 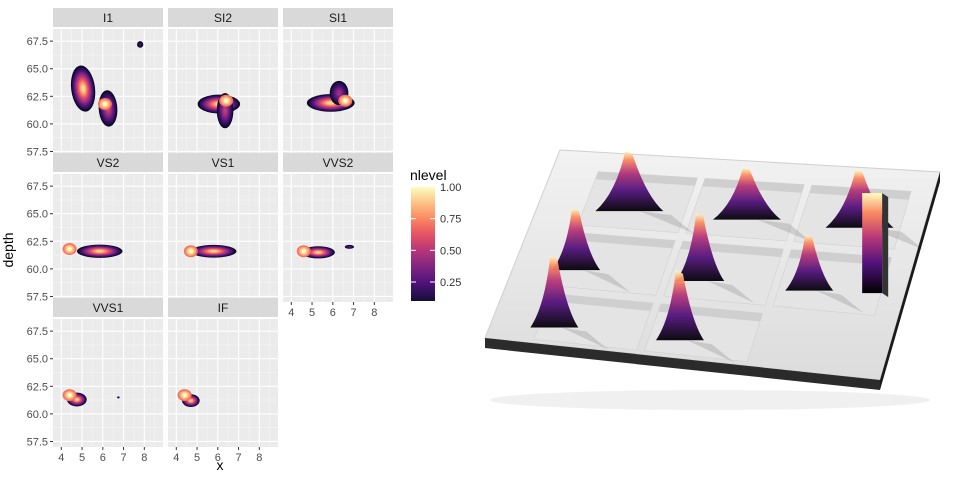 What do you see at coordinates (221, 381) in the screenshot?
I see `facet-panel-if: IF 4 5 6 7 8` at bounding box center [221, 381].